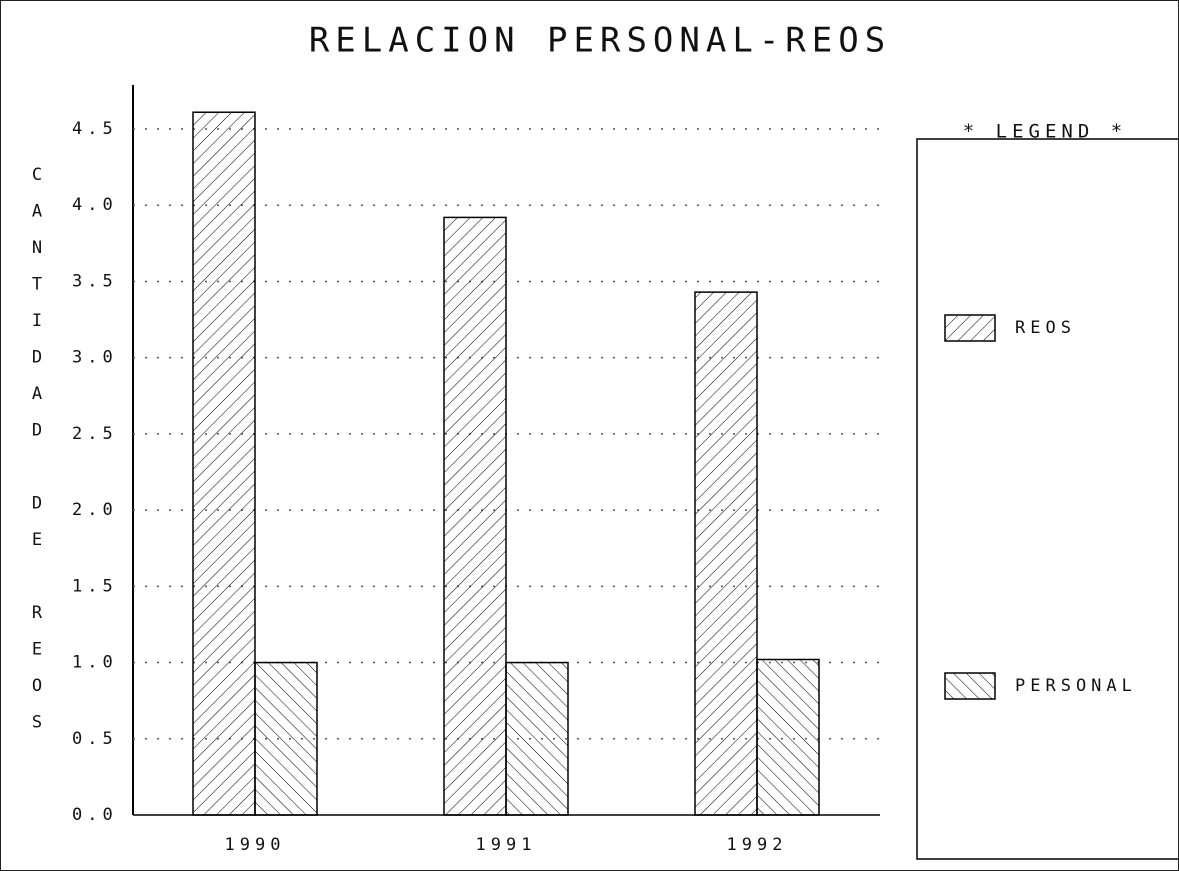 This screenshot has height=871, width=1179. What do you see at coordinates (506, 845) in the screenshot?
I see `x-tick-label: 1991` at bounding box center [506, 845].